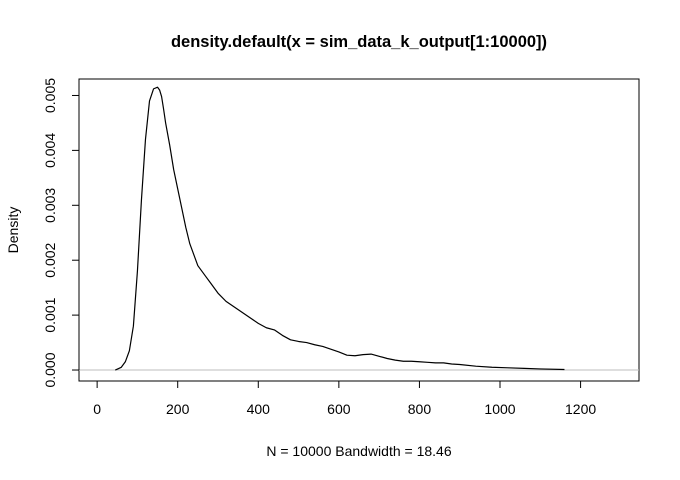 The width and height of the screenshot is (680, 480). What do you see at coordinates (50, 95) in the screenshot?
I see `y-tick-label: 0.005` at bounding box center [50, 95].